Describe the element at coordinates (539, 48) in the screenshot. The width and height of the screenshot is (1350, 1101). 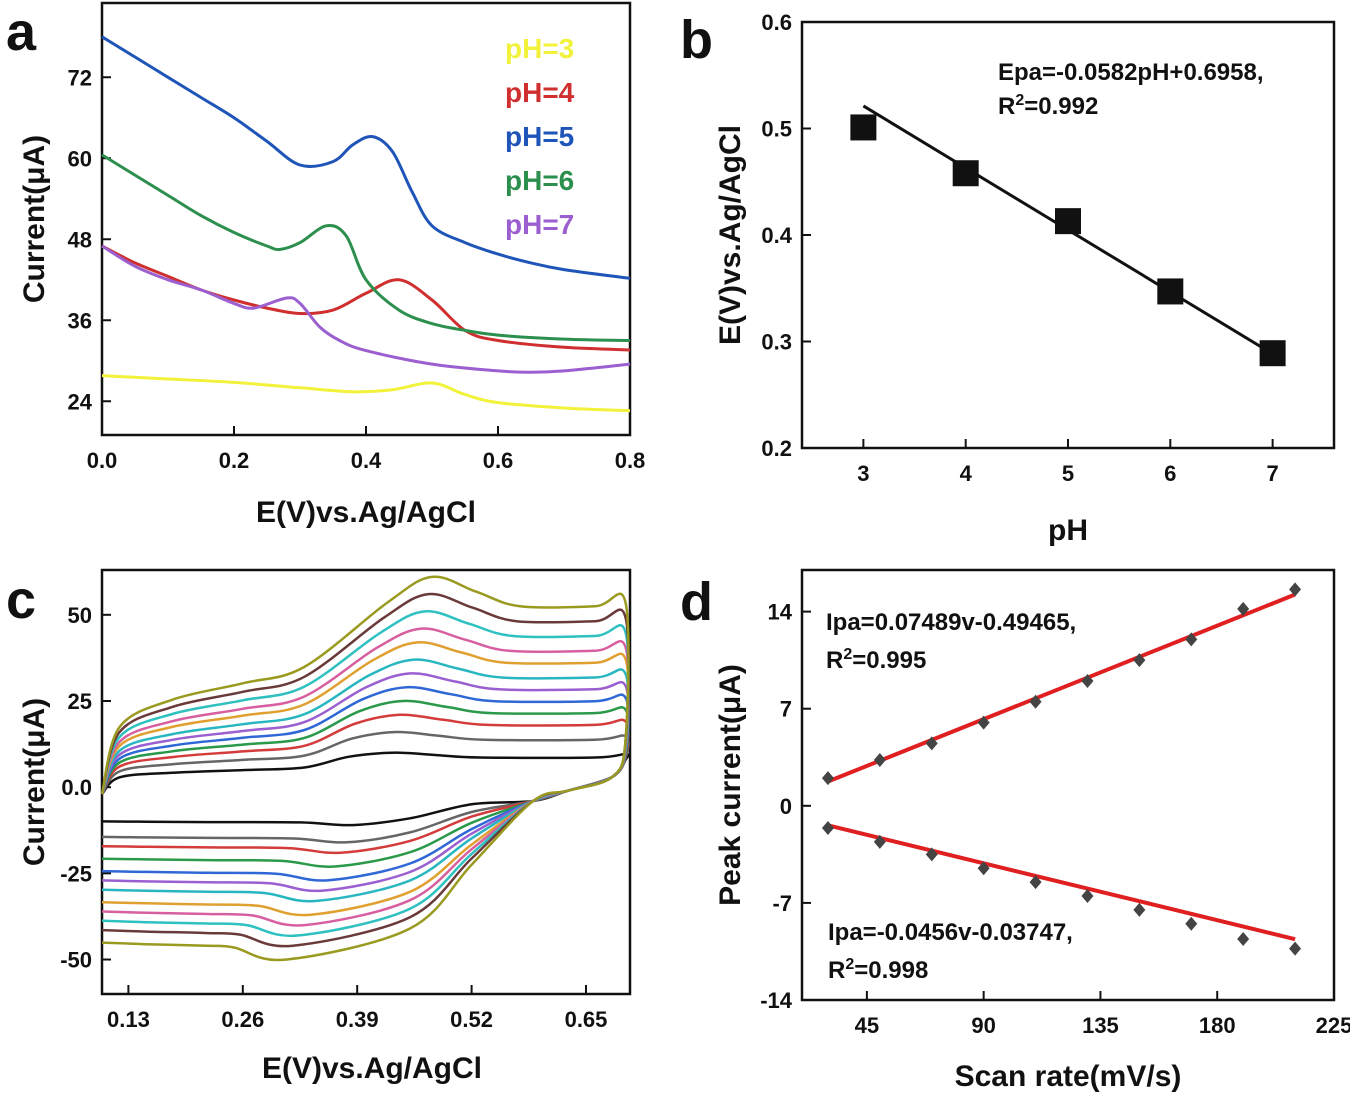
I see `legend-entry-ph-3: pH=3` at that location.